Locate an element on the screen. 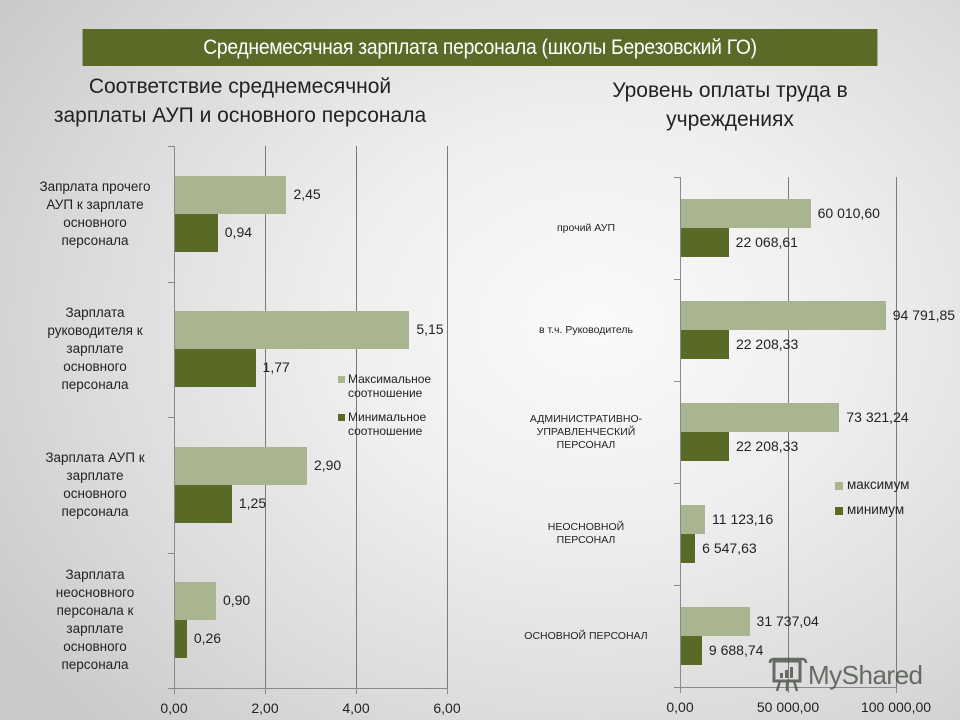 This screenshot has height=720, width=960. data-label: 11 123,16 is located at coordinates (743, 518).